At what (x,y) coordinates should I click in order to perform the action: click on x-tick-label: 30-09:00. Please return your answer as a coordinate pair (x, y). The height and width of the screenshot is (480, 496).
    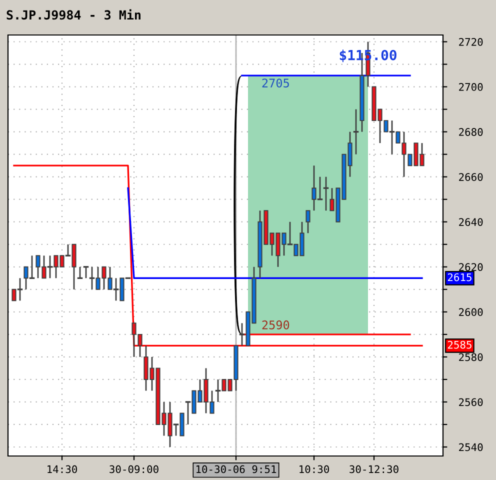
    Looking at the image, I should click on (134, 469).